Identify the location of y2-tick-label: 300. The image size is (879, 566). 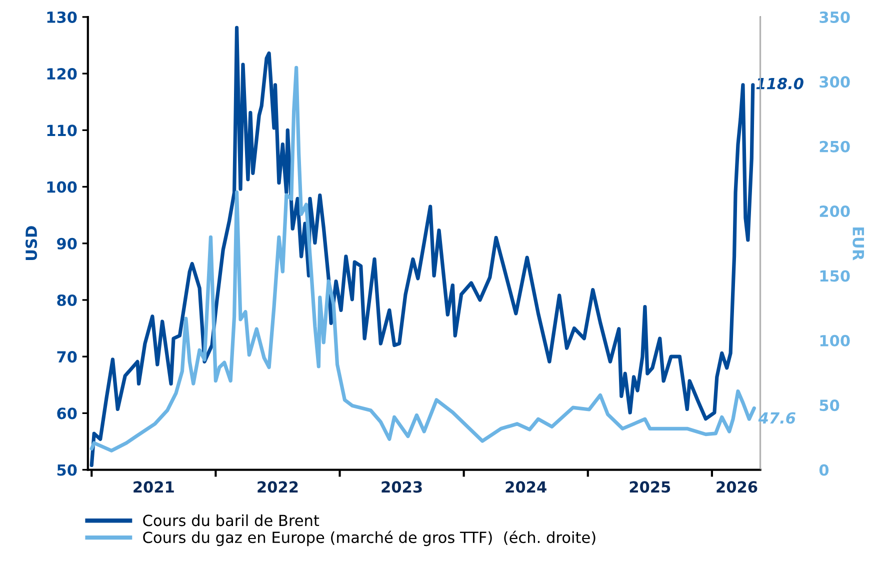
(835, 82).